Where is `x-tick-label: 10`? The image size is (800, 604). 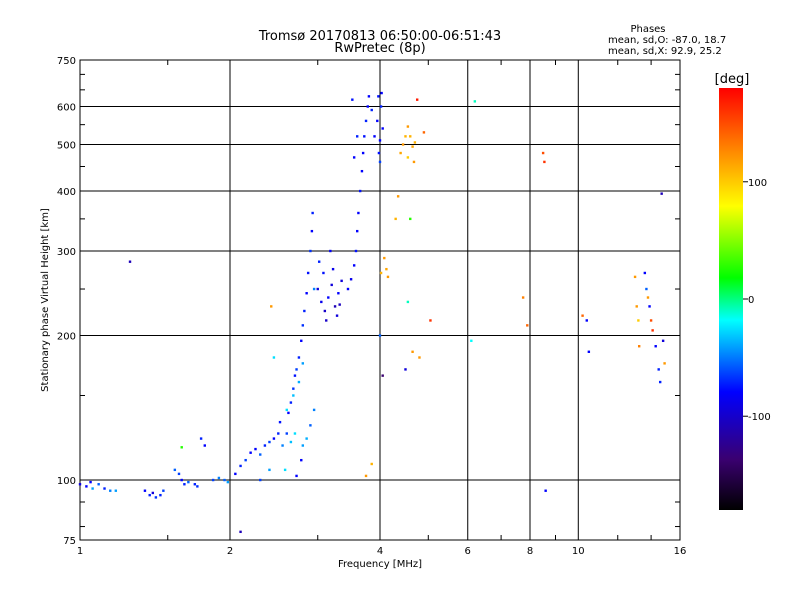 x-tick-label: 10 is located at coordinates (578, 551).